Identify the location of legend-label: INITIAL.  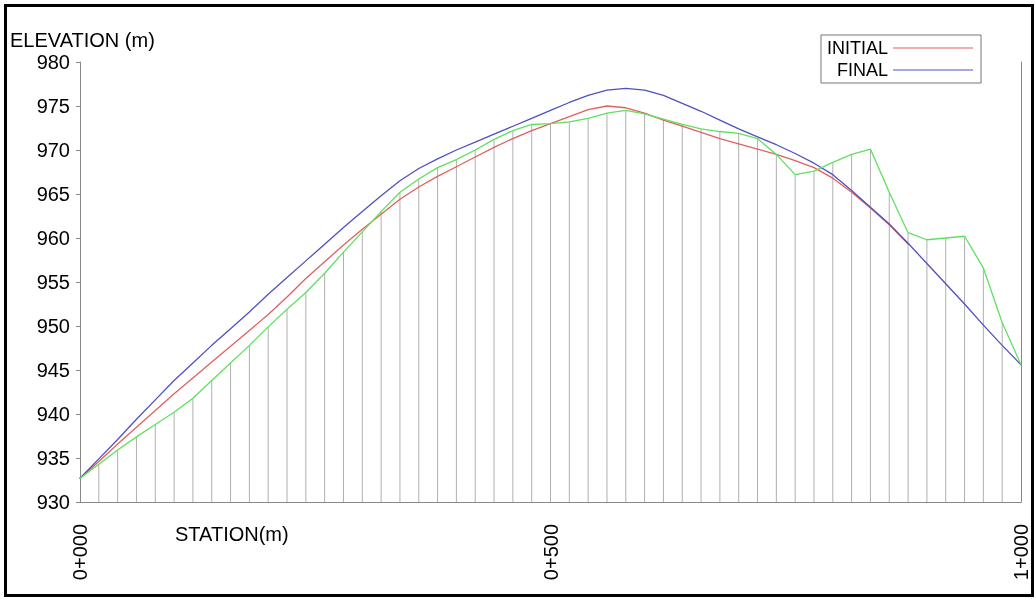
(857, 48).